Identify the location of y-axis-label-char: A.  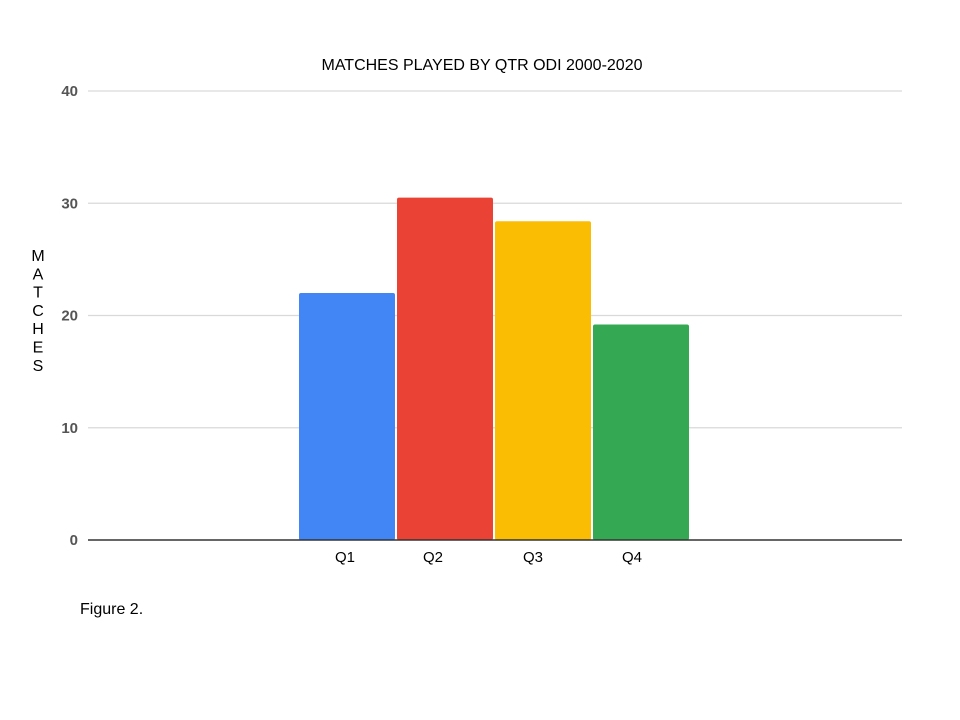
(38, 274).